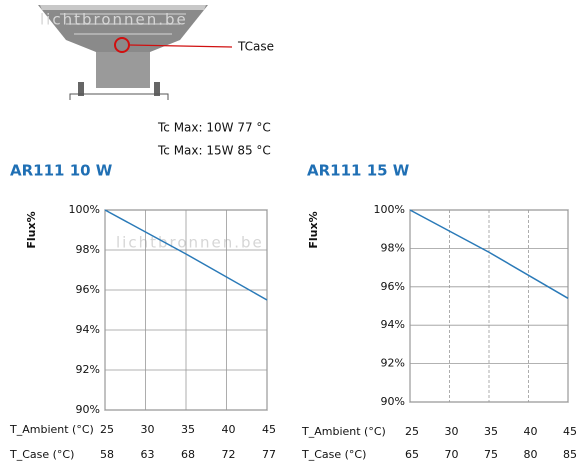 The width and height of the screenshot is (587, 466). What do you see at coordinates (531, 454) in the screenshot?
I see `x2-tick-label: 80` at bounding box center [531, 454].